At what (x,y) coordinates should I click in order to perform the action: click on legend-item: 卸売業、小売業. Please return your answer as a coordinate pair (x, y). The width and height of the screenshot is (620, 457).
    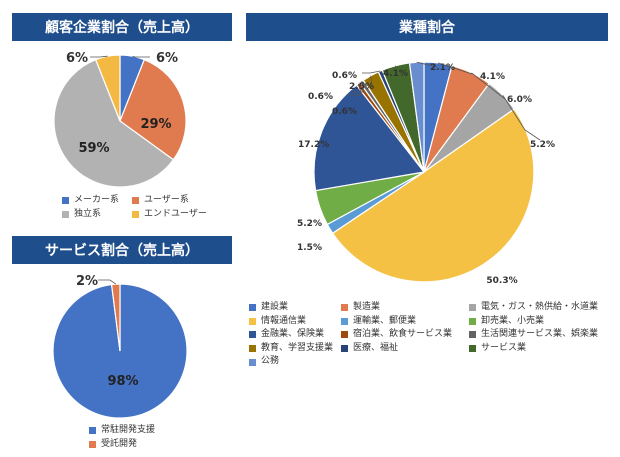
    Looking at the image, I should click on (536, 322).